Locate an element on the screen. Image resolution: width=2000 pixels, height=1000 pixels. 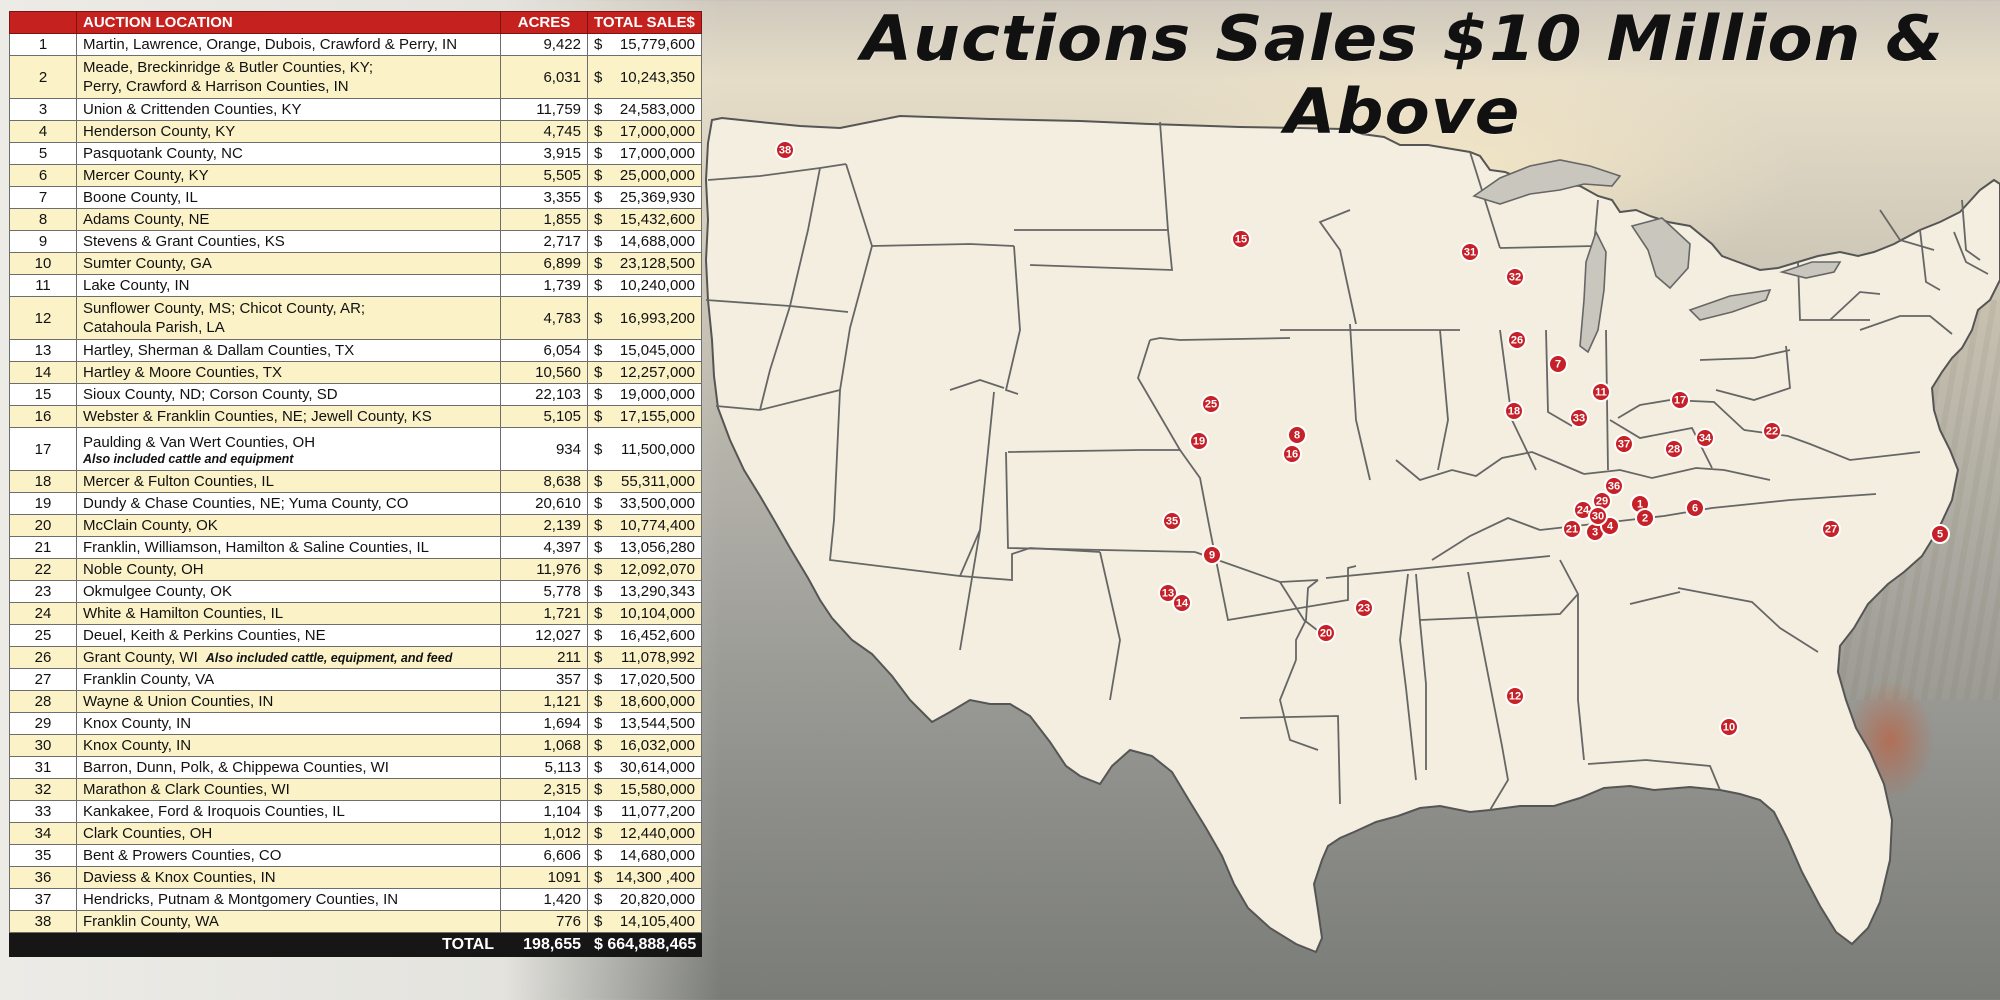
row-acres: 5,505 is located at coordinates (544, 175).